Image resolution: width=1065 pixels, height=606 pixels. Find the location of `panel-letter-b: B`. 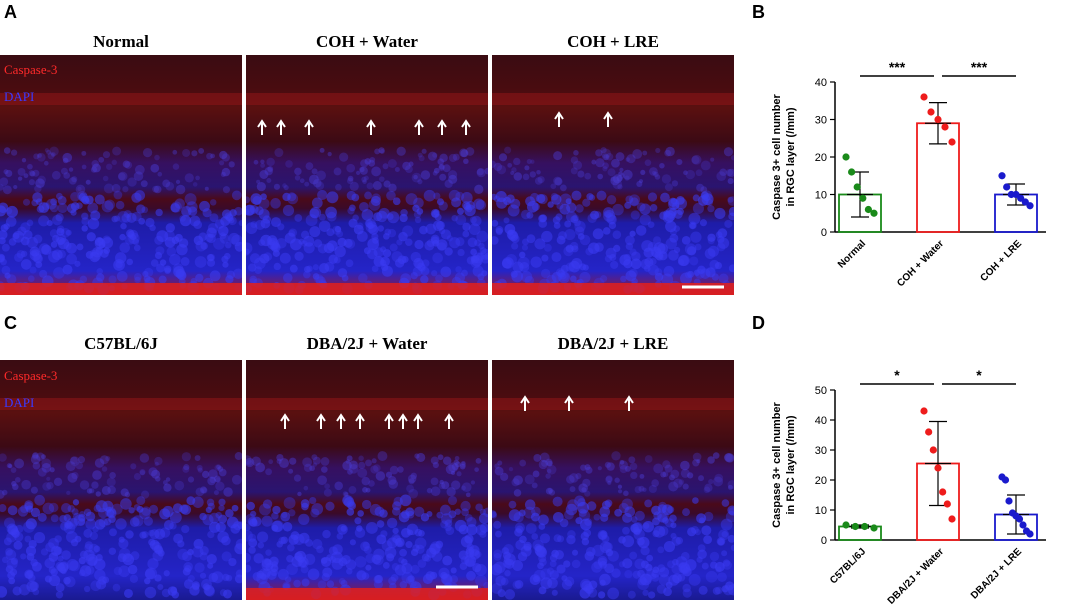

panel-letter-b: B is located at coordinates (758, 12).